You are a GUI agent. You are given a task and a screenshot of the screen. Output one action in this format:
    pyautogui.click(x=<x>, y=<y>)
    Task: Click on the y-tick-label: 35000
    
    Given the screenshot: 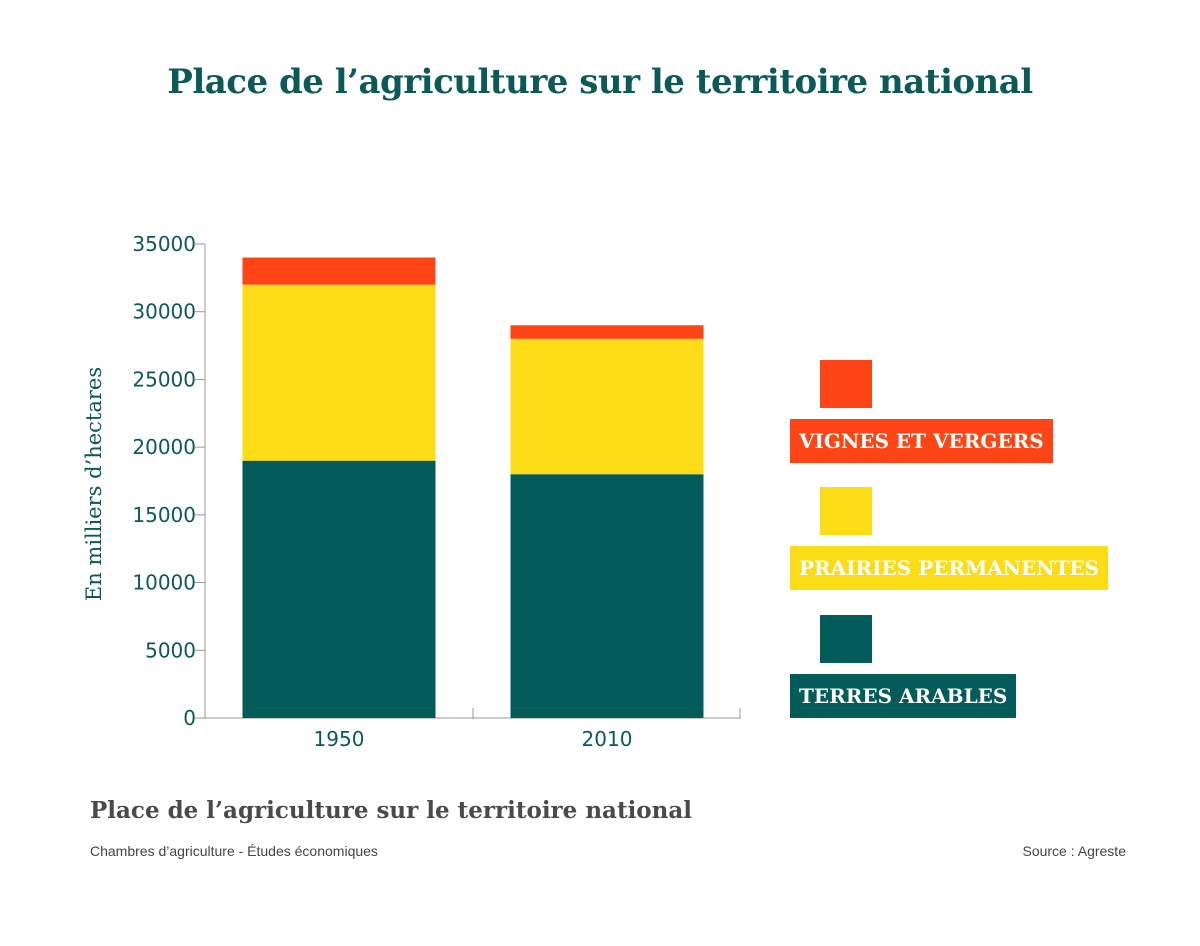 What is the action you would take?
    pyautogui.click(x=164, y=244)
    